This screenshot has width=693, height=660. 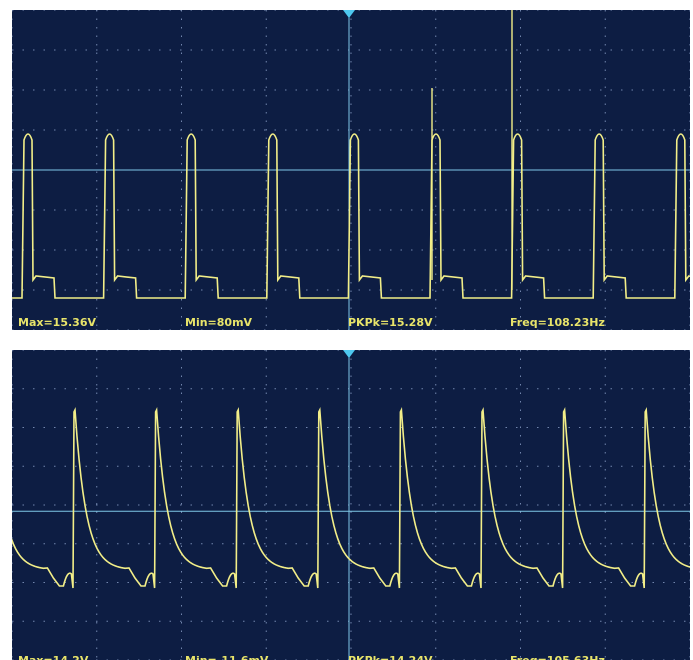 I want to click on measurement: Min=80mV, so click(x=219, y=322).